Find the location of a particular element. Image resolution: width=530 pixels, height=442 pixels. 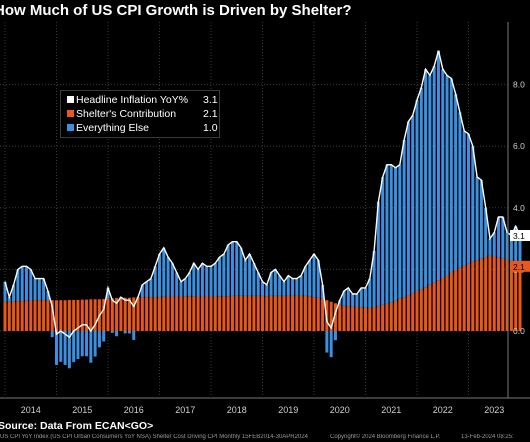

legend-value-headline: 3.1 is located at coordinates (210, 100).